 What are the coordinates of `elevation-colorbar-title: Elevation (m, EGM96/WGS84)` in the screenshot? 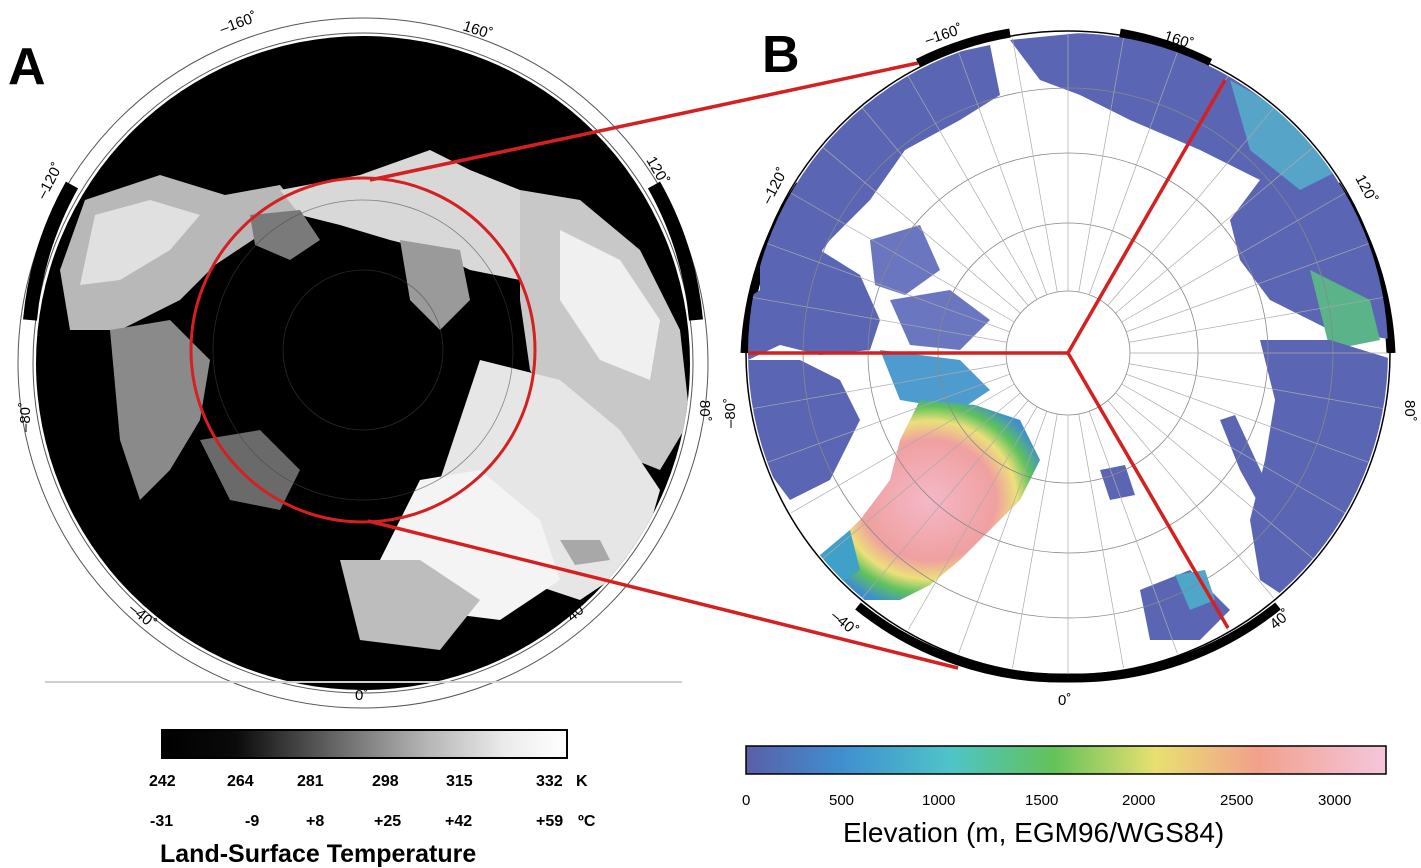 It's located at (1033, 832).